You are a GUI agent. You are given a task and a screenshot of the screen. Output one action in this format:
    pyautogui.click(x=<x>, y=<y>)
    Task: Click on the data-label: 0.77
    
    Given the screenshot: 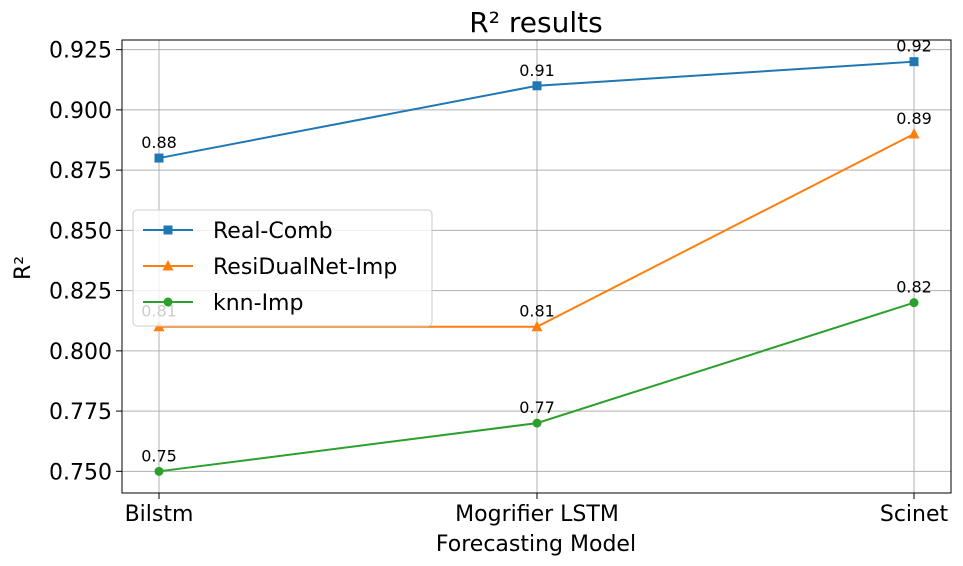 What is the action you would take?
    pyautogui.click(x=537, y=407)
    